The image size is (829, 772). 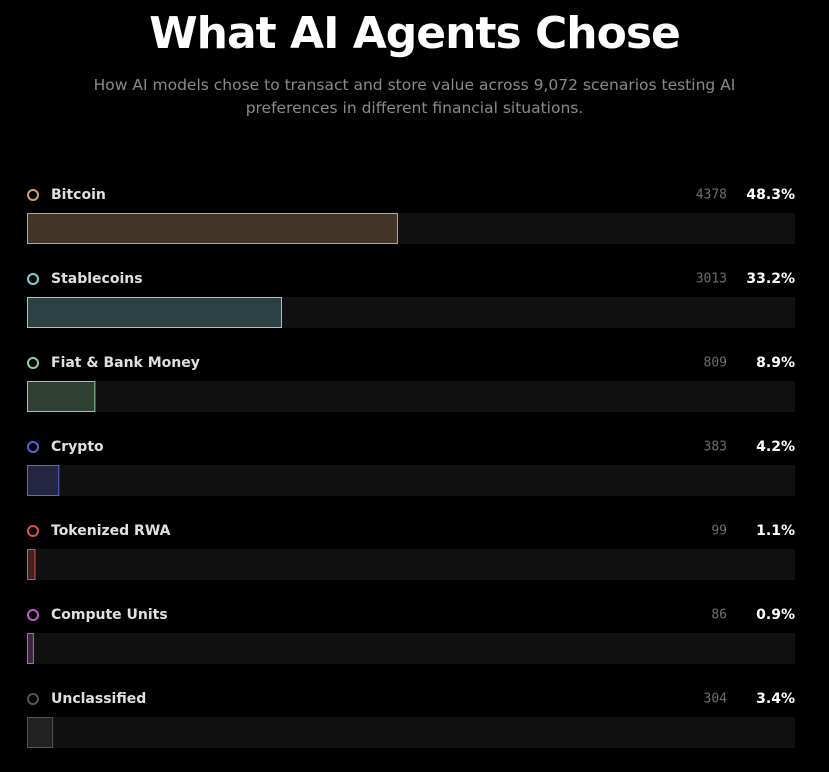 I want to click on category-label: Bitcoin, so click(x=78, y=195).